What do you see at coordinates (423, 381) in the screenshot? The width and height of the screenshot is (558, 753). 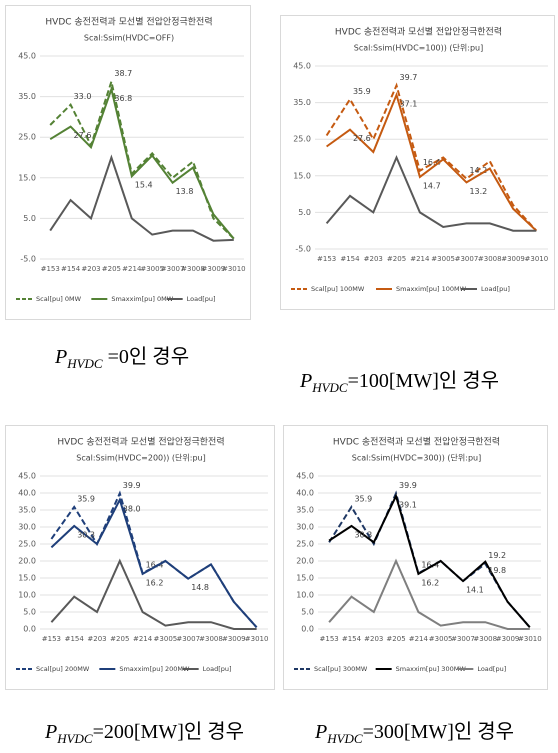 I see `caption-text: =100[MW]인 경우` at bounding box center [423, 381].